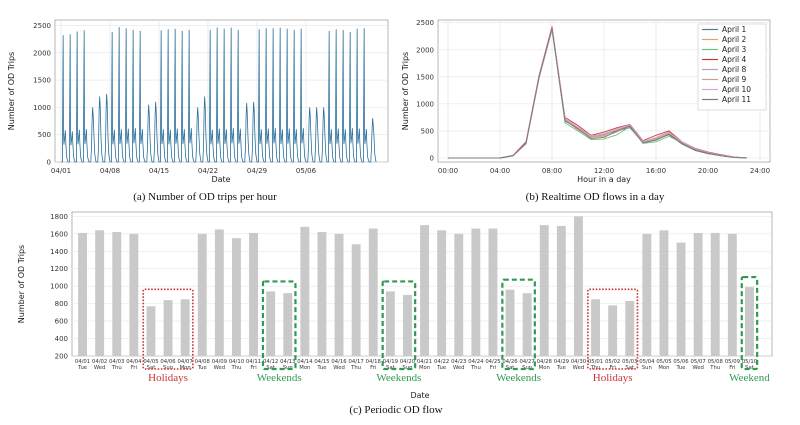 This screenshot has width=800, height=425. I want to click on chart-c-xtick-date: 04/21, so click(424, 362).